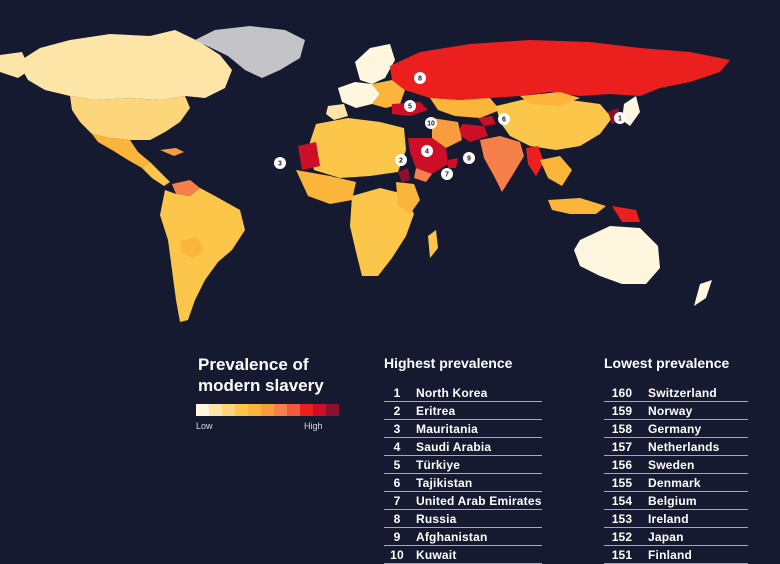 This screenshot has width=780, height=564. What do you see at coordinates (577, 206) in the screenshot?
I see `region-indonesia` at bounding box center [577, 206].